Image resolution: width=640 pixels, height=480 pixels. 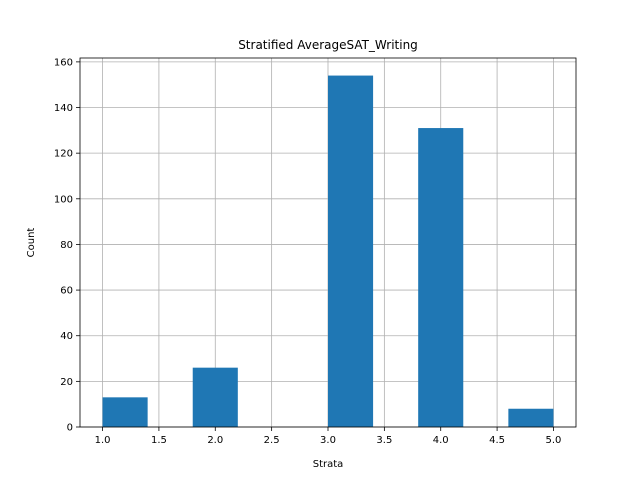 What do you see at coordinates (63, 154) in the screenshot?
I see `y-tick-label: 120` at bounding box center [63, 154].